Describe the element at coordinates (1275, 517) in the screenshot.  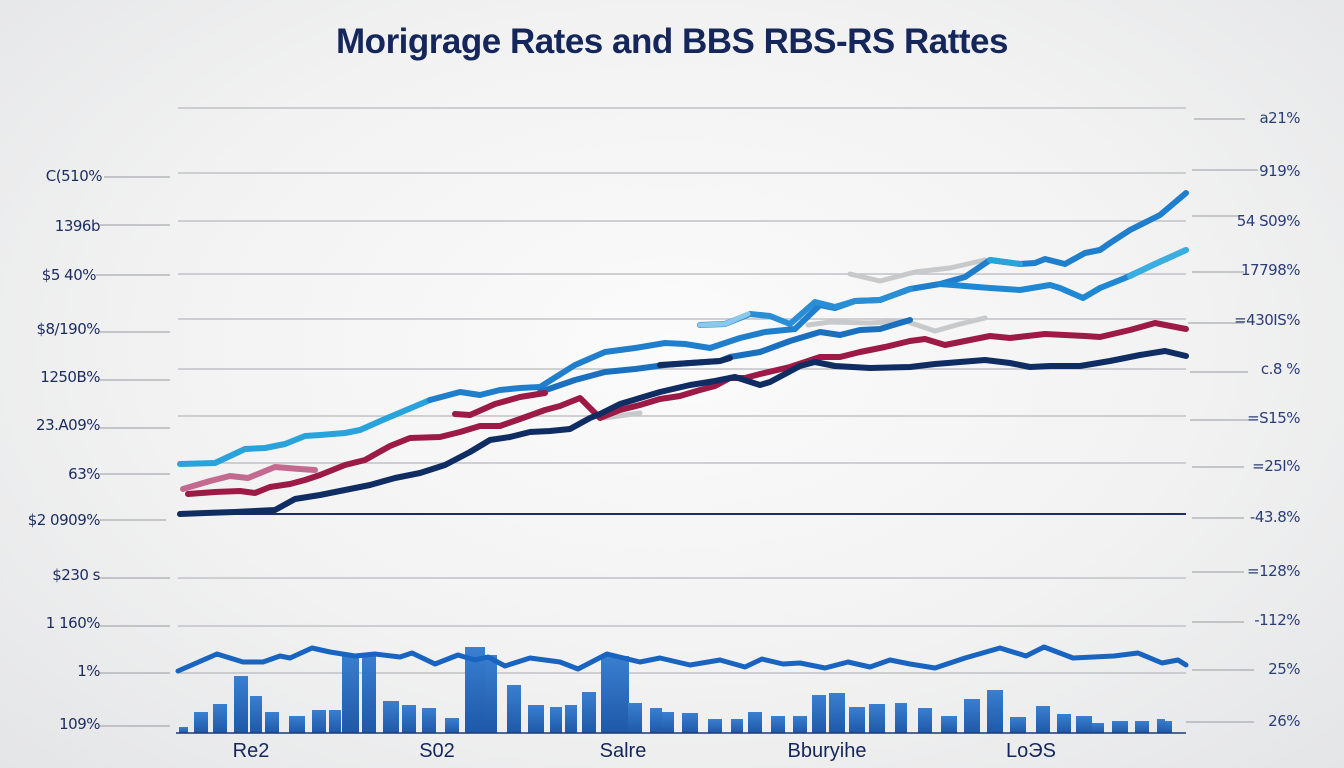
I see `y-right-label: -43.8%` at that location.